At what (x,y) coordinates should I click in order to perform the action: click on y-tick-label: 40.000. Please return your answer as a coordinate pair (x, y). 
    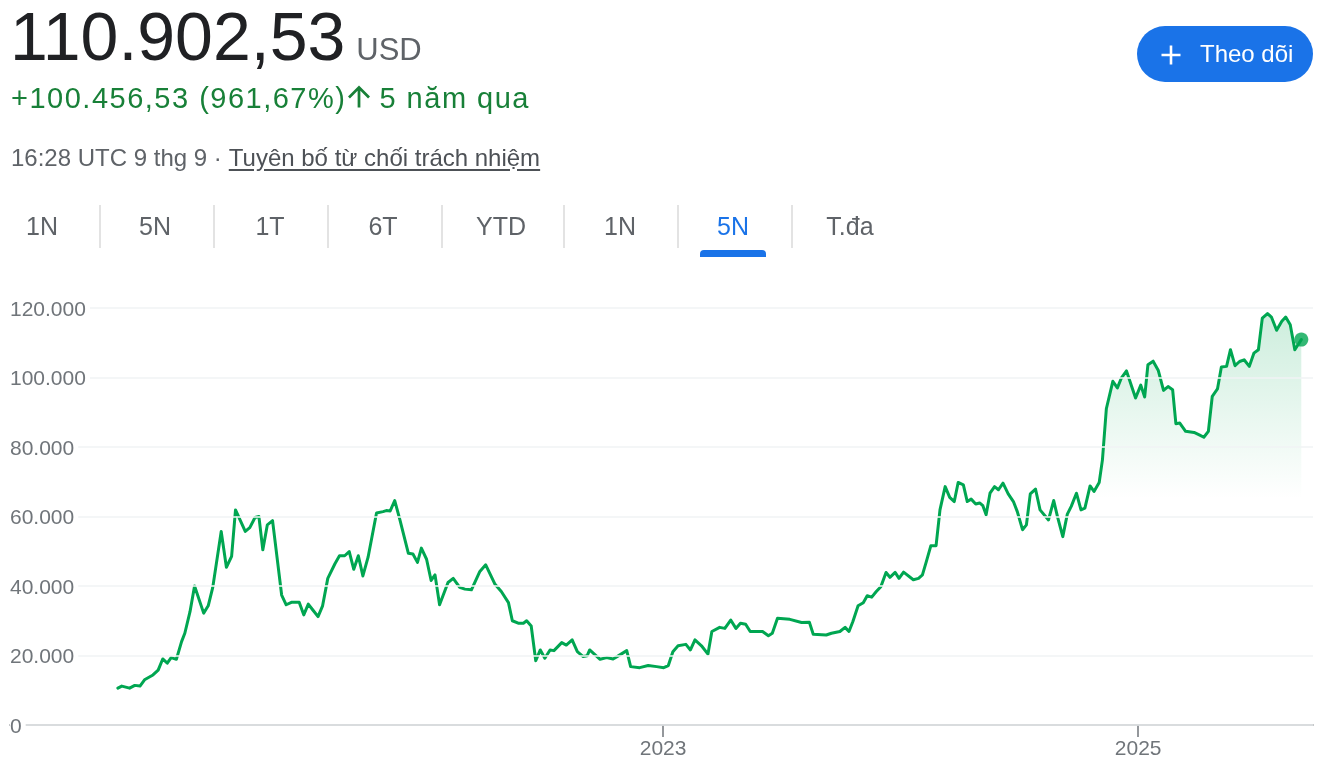
    Looking at the image, I should click on (42, 586).